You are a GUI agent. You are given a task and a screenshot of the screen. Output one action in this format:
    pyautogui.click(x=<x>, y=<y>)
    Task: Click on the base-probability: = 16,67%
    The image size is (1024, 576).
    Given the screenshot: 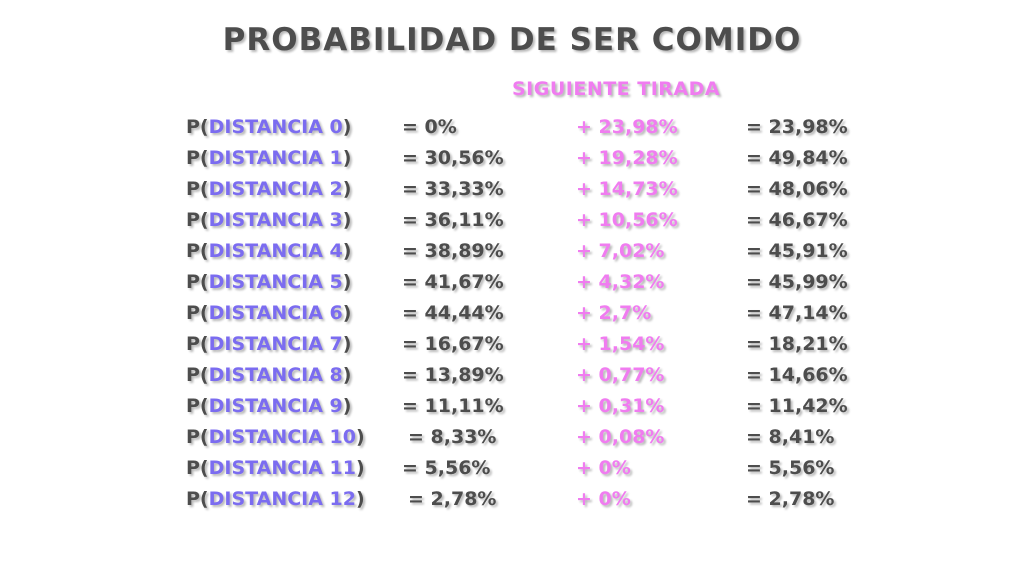 What is the action you would take?
    pyautogui.click(x=453, y=344)
    